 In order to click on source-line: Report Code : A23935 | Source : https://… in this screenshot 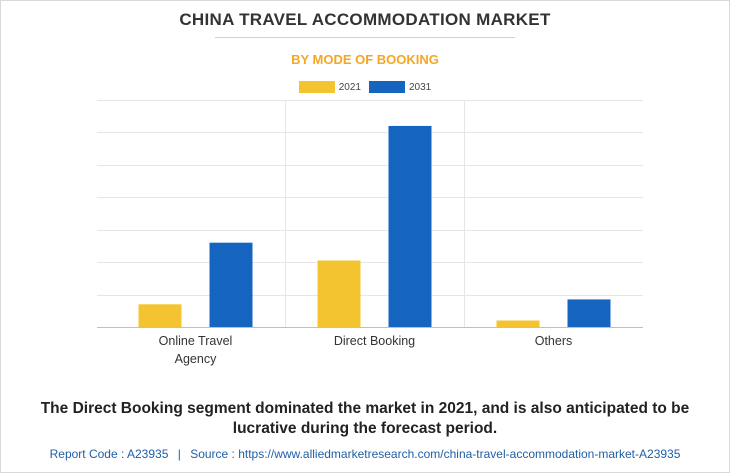, I will do `click(365, 454)`.